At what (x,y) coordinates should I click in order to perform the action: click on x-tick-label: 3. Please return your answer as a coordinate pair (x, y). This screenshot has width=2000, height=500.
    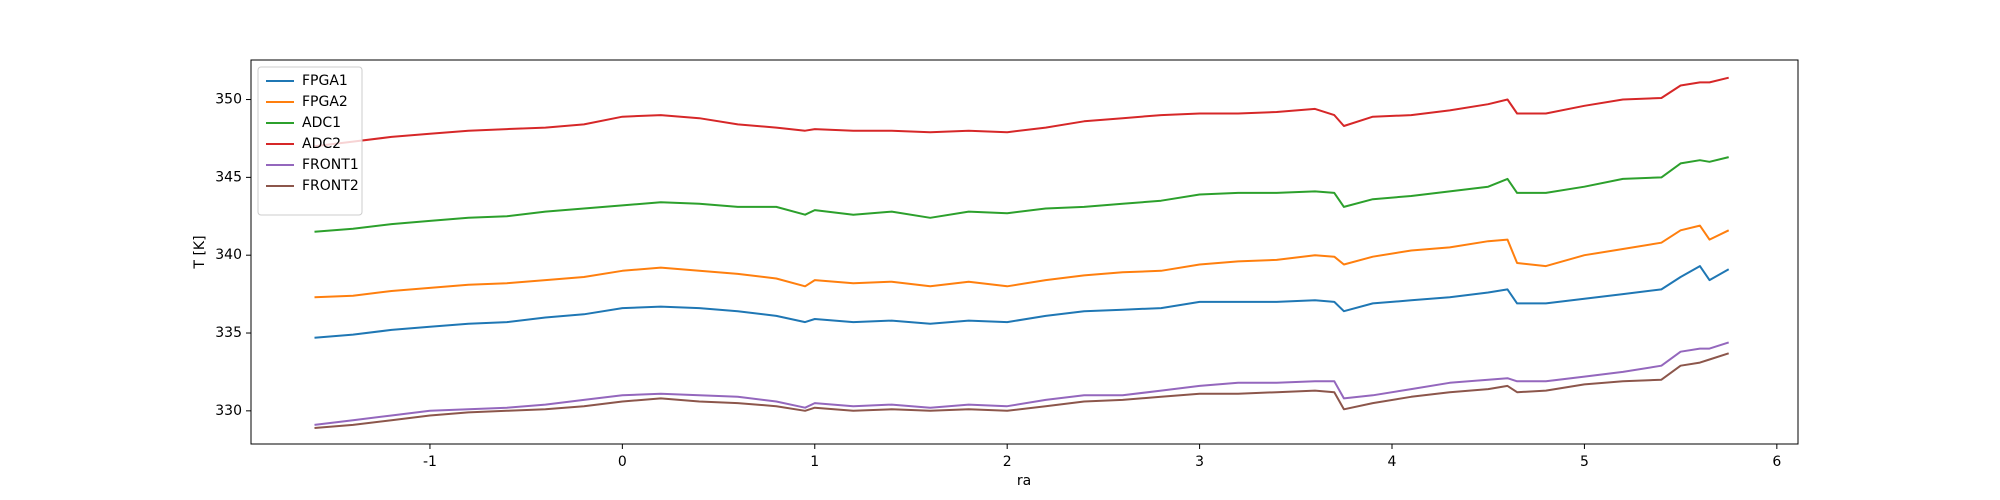
    Looking at the image, I should click on (1199, 462).